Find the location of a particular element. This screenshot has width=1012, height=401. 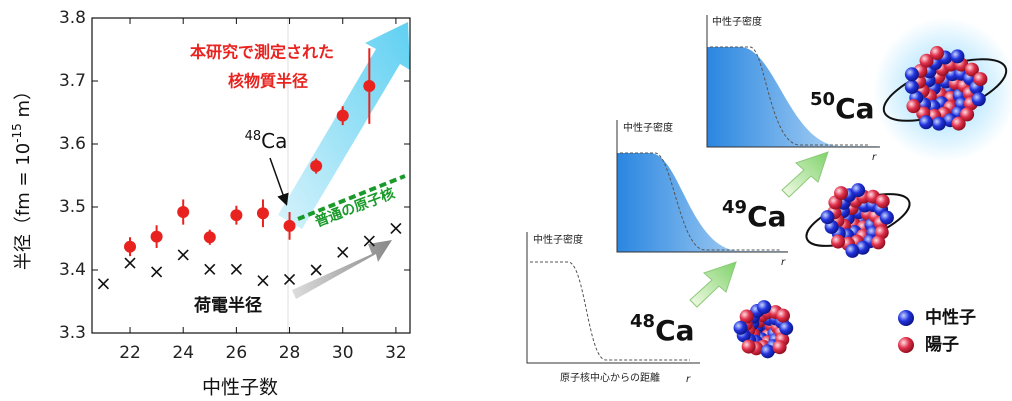

isotope-label: 49Ca is located at coordinates (754, 215).